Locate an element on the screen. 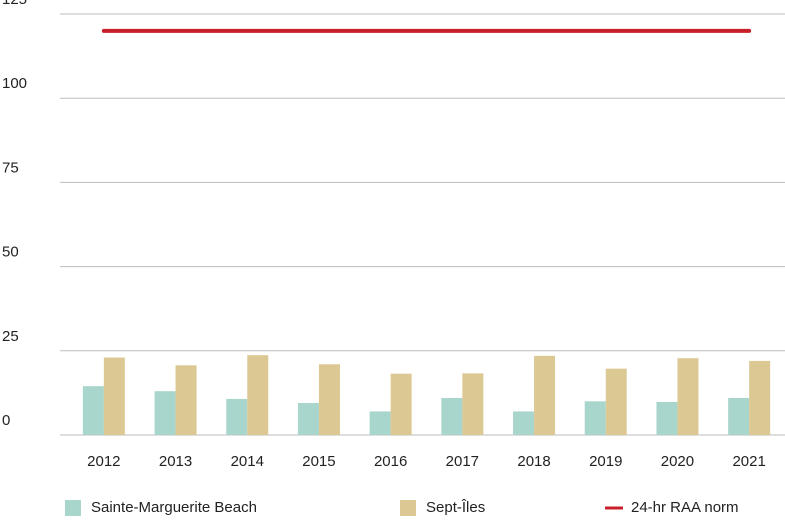  x-tick-label: 2014 is located at coordinates (247, 461).